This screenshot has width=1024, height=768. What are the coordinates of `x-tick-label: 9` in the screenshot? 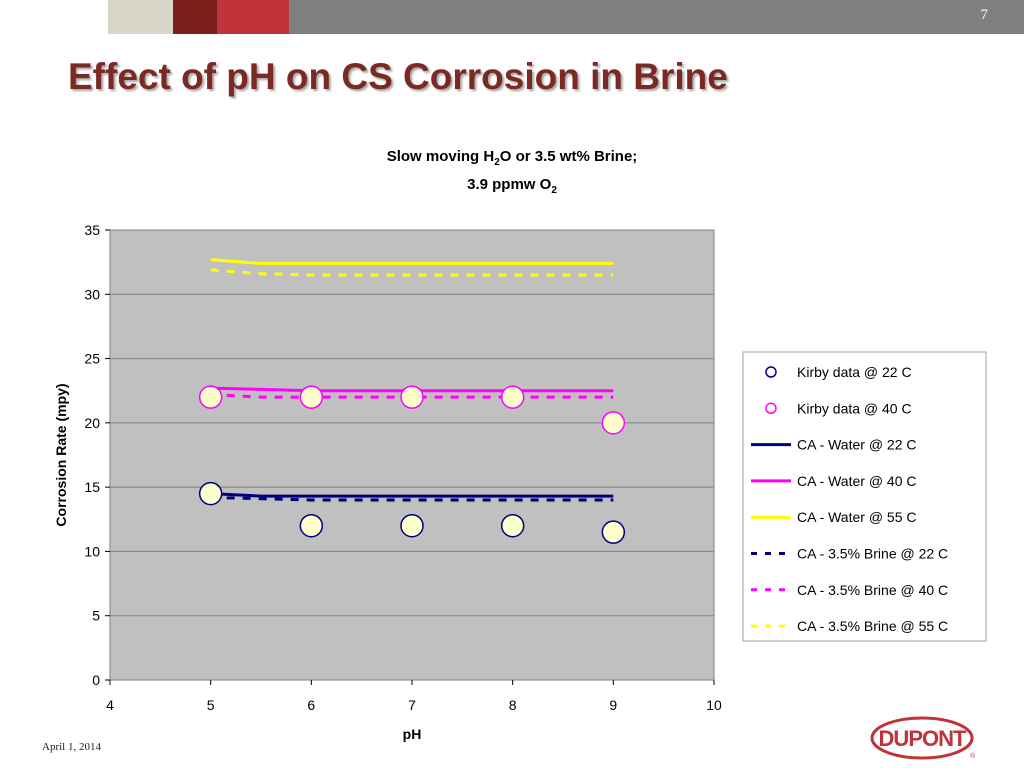 It's located at (613, 705).